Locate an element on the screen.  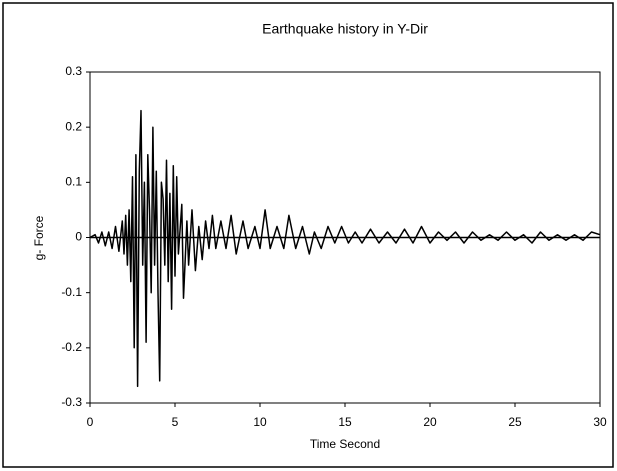
x-tick-label: 0 is located at coordinates (90, 422).